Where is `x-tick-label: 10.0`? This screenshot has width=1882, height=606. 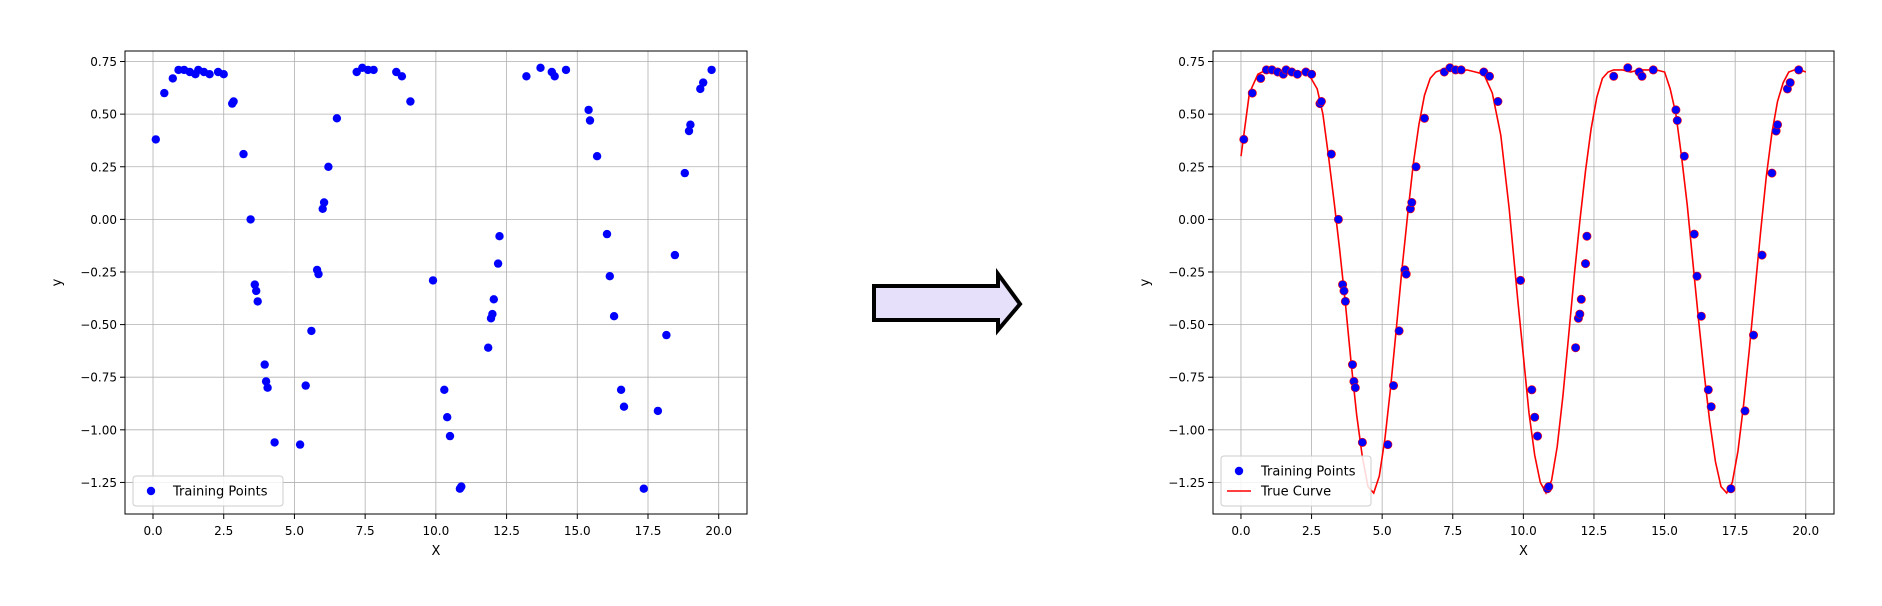
x-tick-label: 10.0 is located at coordinates (1523, 531).